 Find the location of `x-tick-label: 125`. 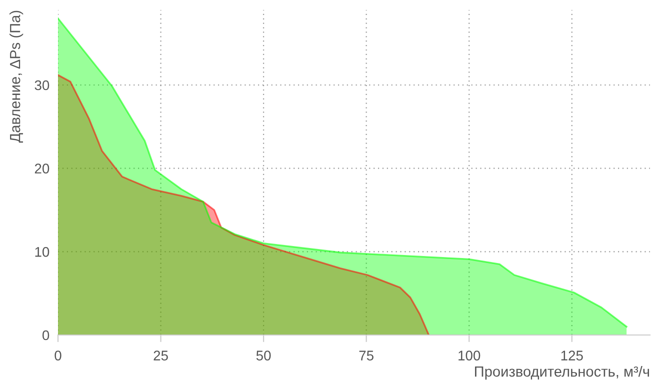

x-tick-label: 125 is located at coordinates (572, 355).